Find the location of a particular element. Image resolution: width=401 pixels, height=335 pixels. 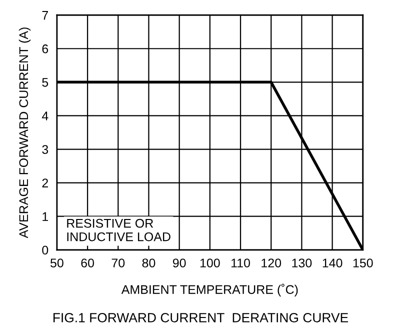

text: FIG.1 FORWARD CURRENT DERATING CURVE is located at coordinates (200, 317).